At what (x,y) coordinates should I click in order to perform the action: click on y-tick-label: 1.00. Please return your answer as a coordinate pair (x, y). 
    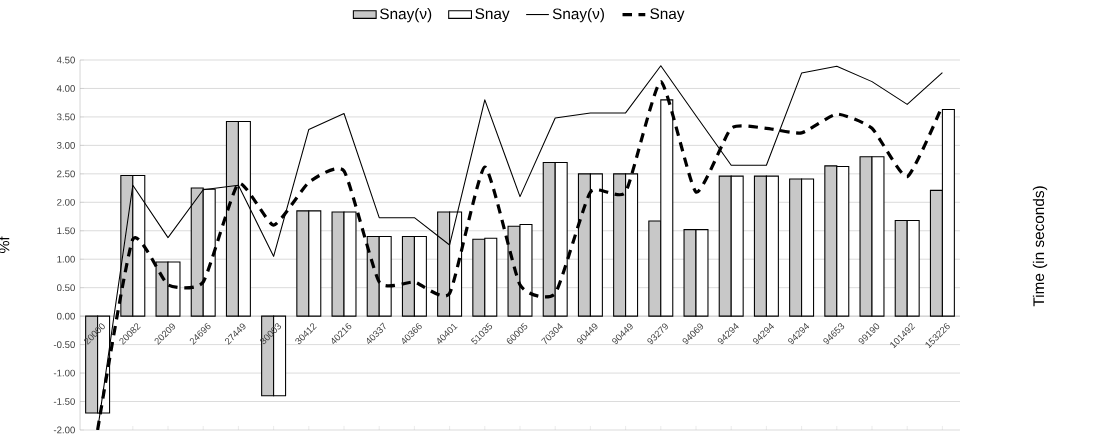
    Looking at the image, I should click on (66, 259).